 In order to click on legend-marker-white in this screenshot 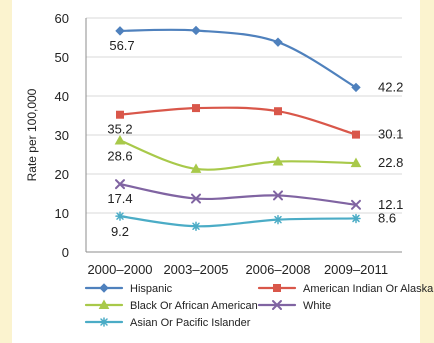, I will do `click(277, 305)`.